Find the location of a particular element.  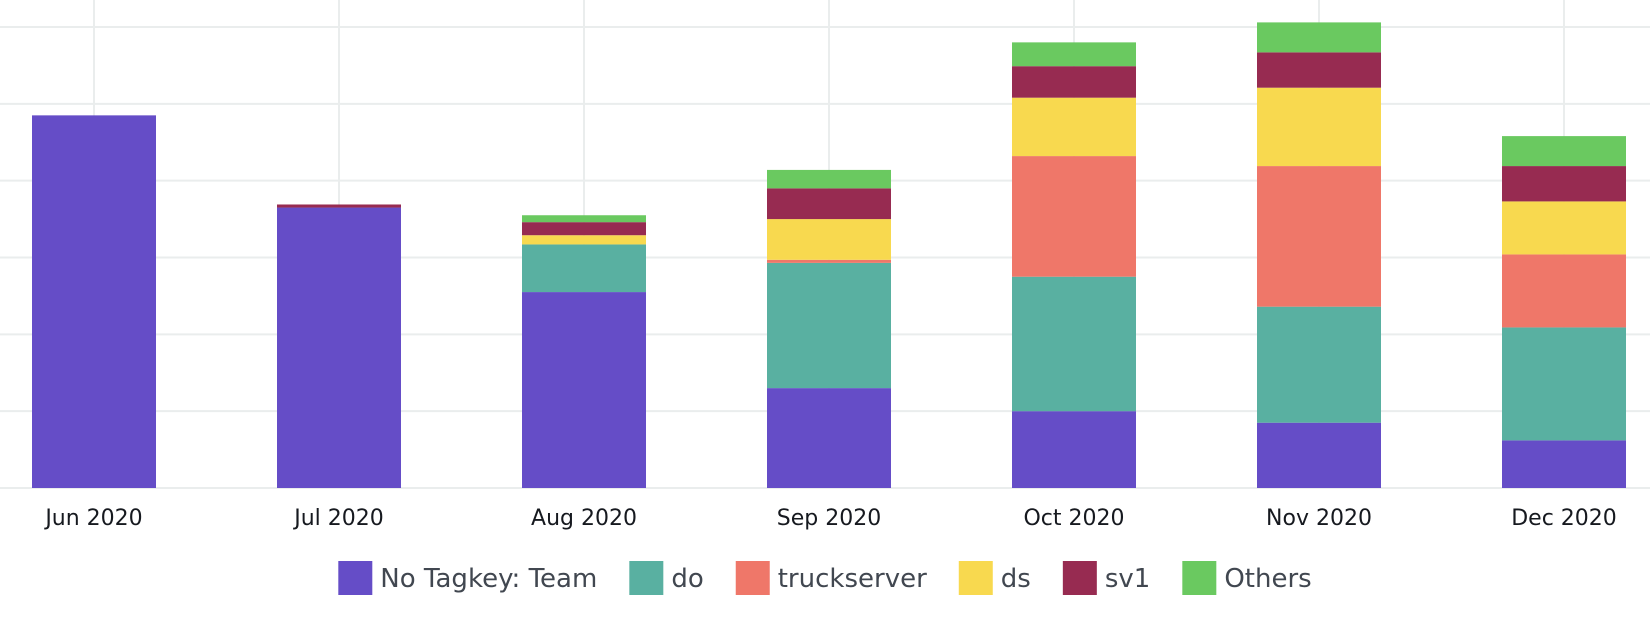

bar-segment-sv1-dec-2020 is located at coordinates (1564, 184).